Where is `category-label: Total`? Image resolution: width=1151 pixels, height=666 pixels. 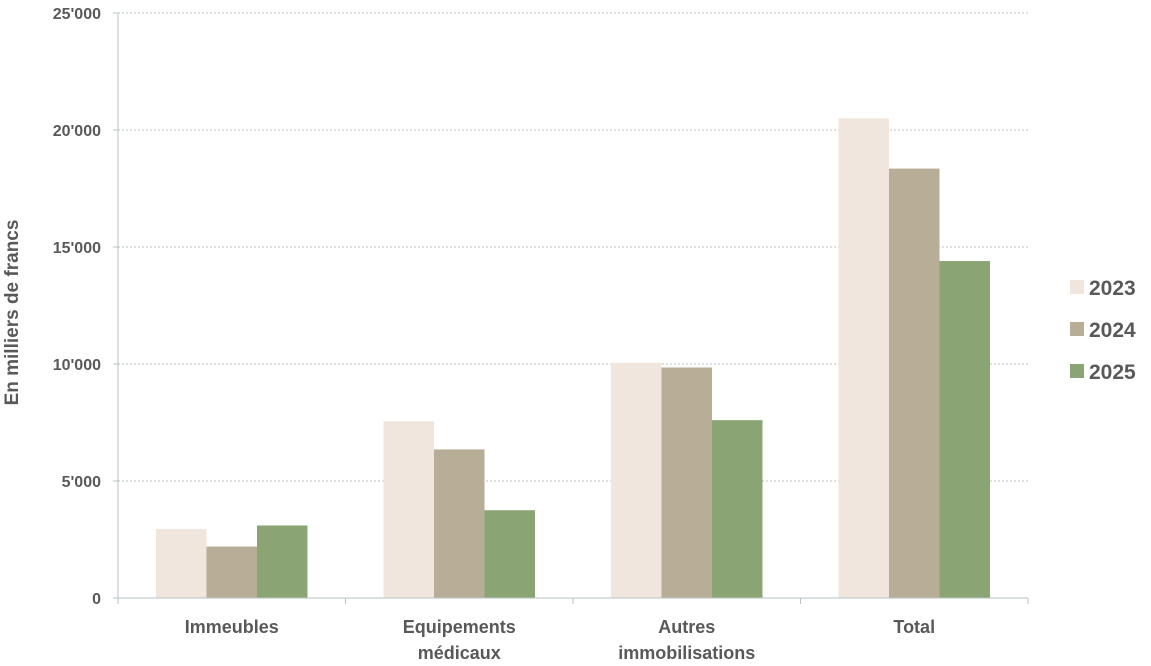 category-label: Total is located at coordinates (914, 627).